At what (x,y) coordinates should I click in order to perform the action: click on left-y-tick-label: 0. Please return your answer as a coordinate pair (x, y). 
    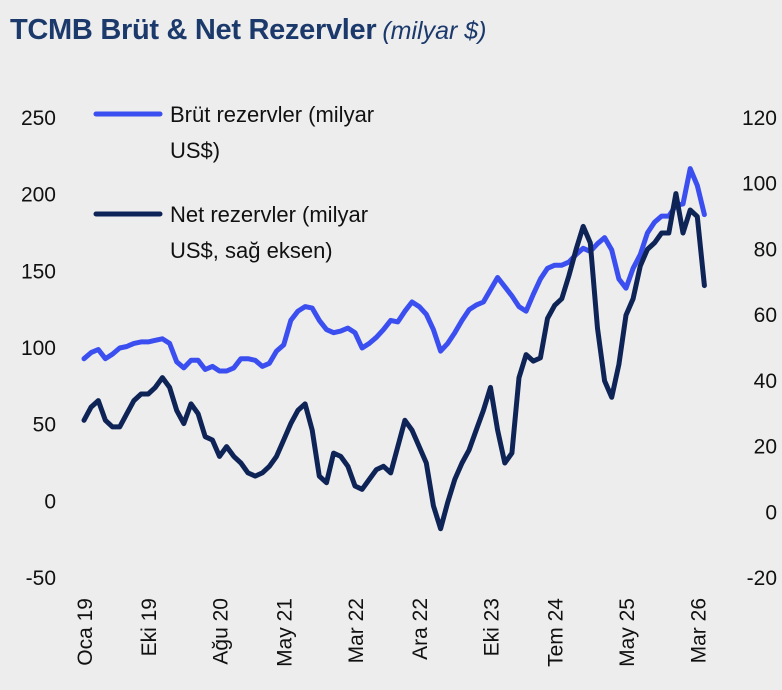
    Looking at the image, I should click on (50, 501).